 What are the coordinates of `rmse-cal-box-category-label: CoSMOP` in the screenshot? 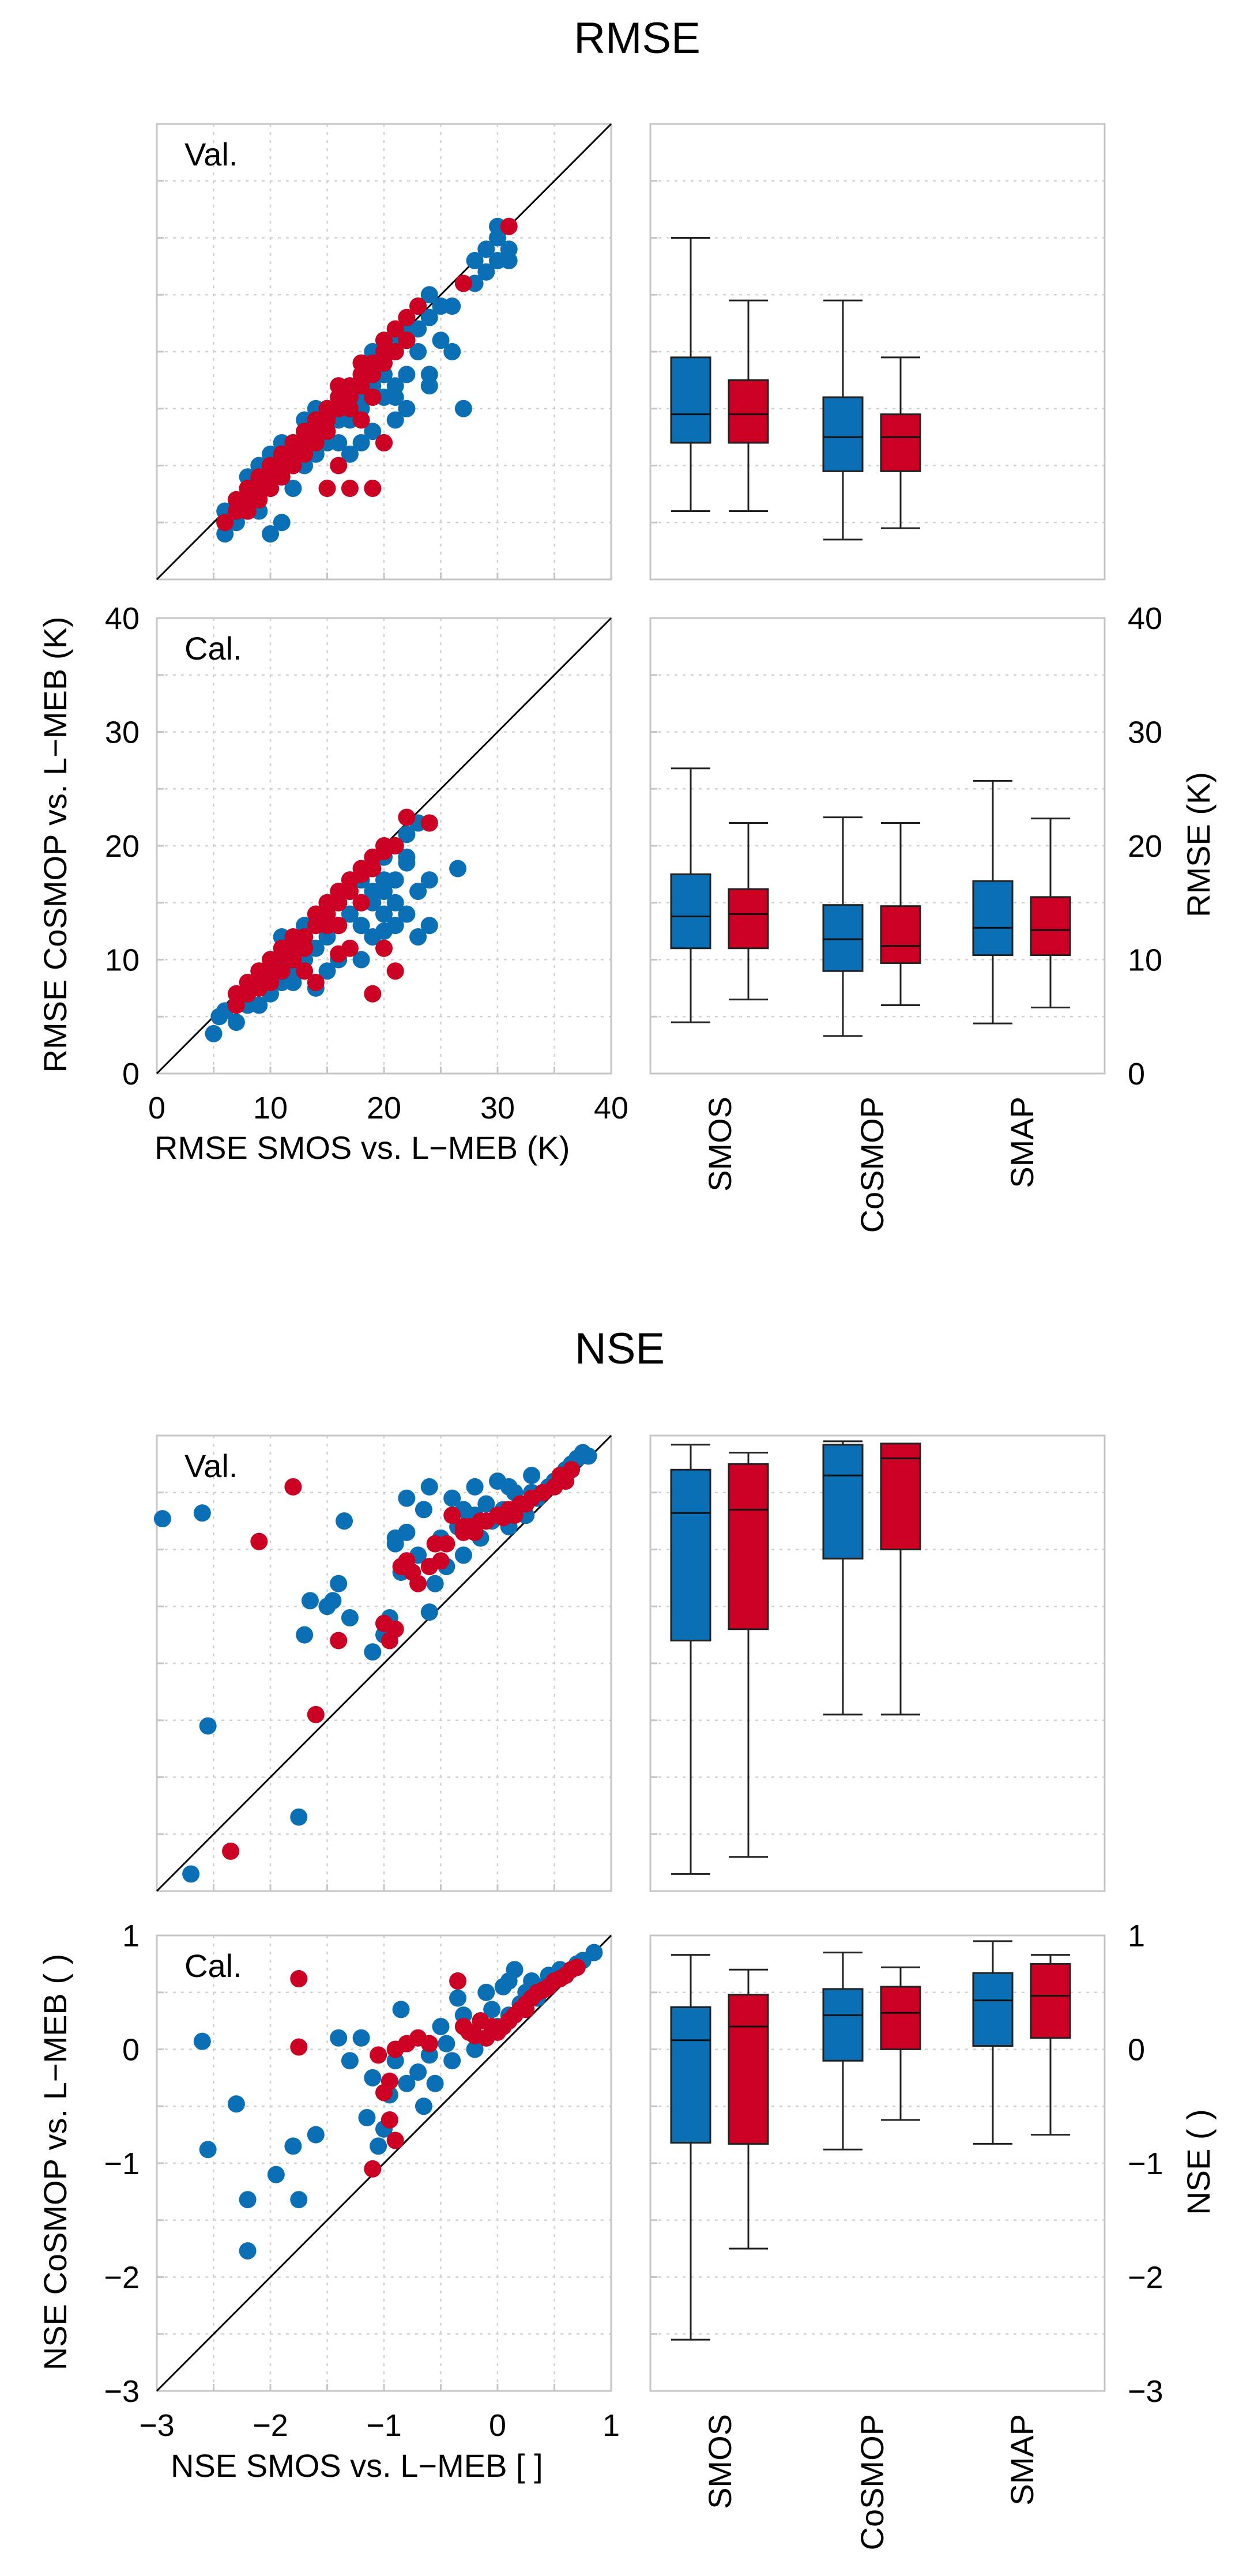 It's located at (872, 1165).